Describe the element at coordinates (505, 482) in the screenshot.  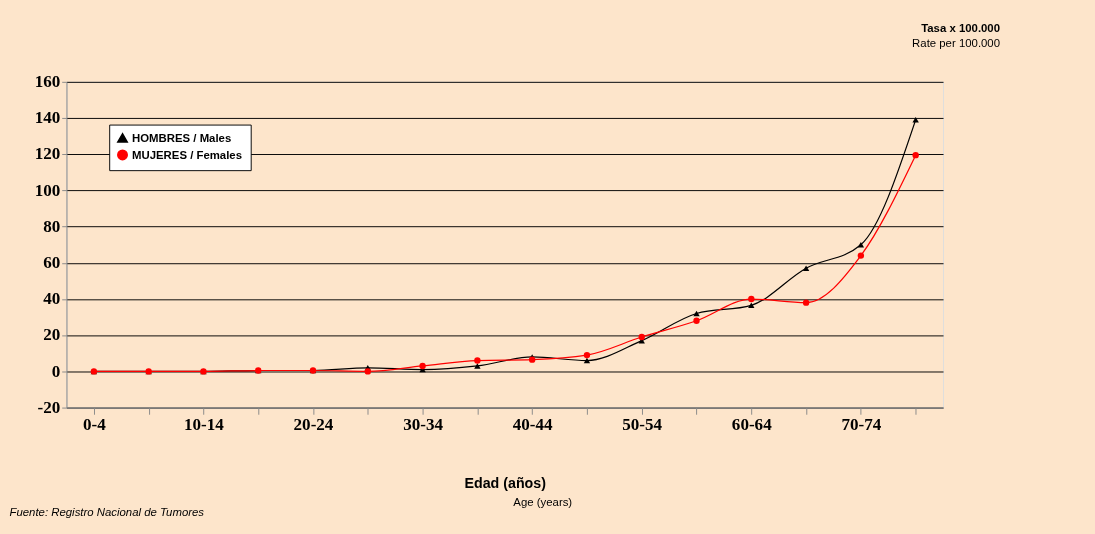
I see `x-axis-title: Edad (años)` at that location.